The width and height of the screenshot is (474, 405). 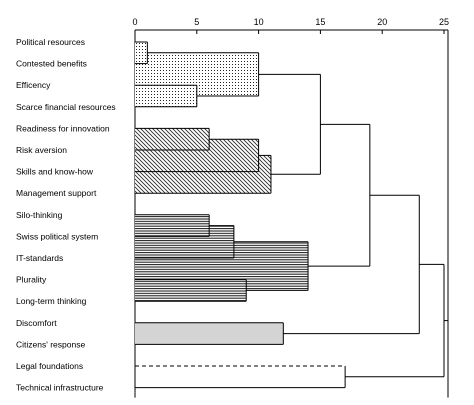 What do you see at coordinates (55, 172) in the screenshot?
I see `leaf-label: Skills and know-how` at bounding box center [55, 172].